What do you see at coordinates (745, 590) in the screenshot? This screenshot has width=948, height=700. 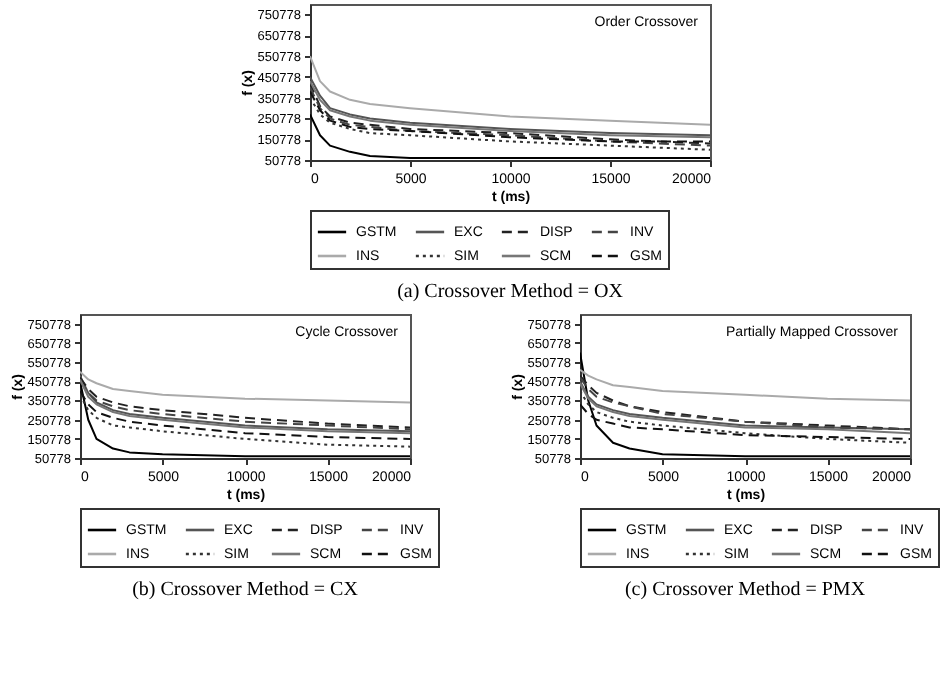 I see `text: (c) Crossover Method = PMX` at bounding box center [745, 590].